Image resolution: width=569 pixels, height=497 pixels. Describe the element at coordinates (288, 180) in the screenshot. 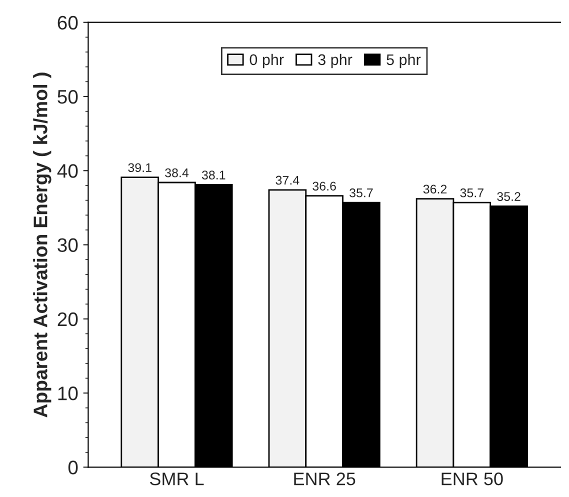

I see `data-label: 37.4` at that location.